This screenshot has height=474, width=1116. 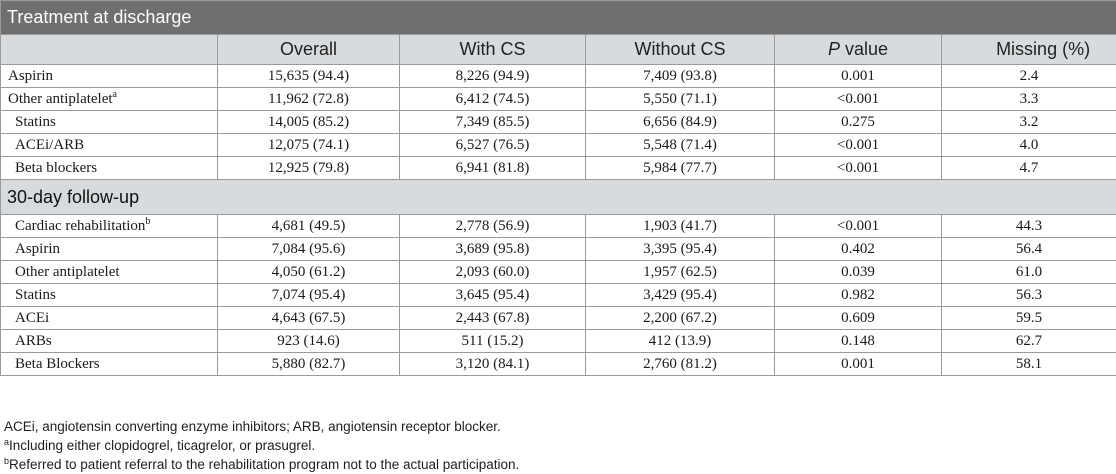 What do you see at coordinates (680, 168) in the screenshot?
I see `cell-without-cs: 5,984 (77.7)` at bounding box center [680, 168].